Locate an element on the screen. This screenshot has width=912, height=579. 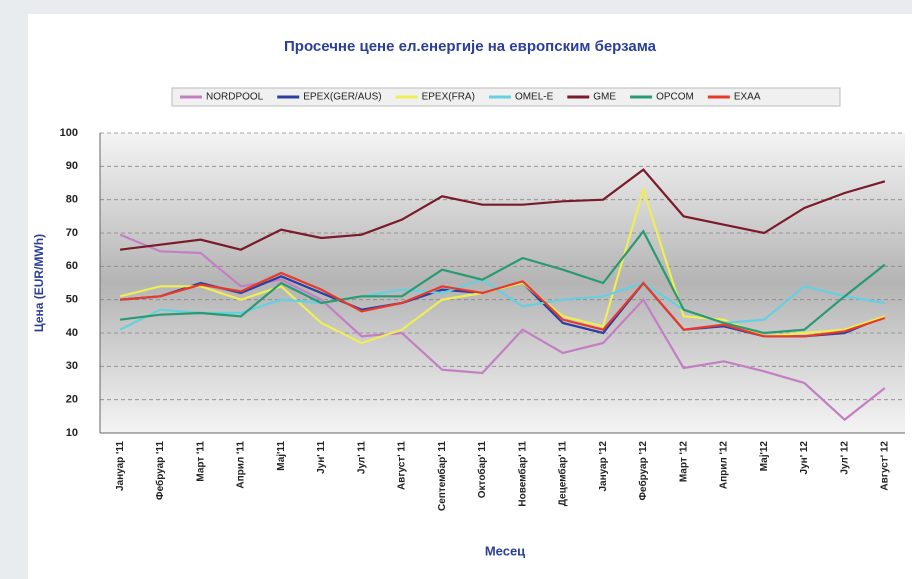
x-tick-label: Август' 11 is located at coordinates (402, 465).